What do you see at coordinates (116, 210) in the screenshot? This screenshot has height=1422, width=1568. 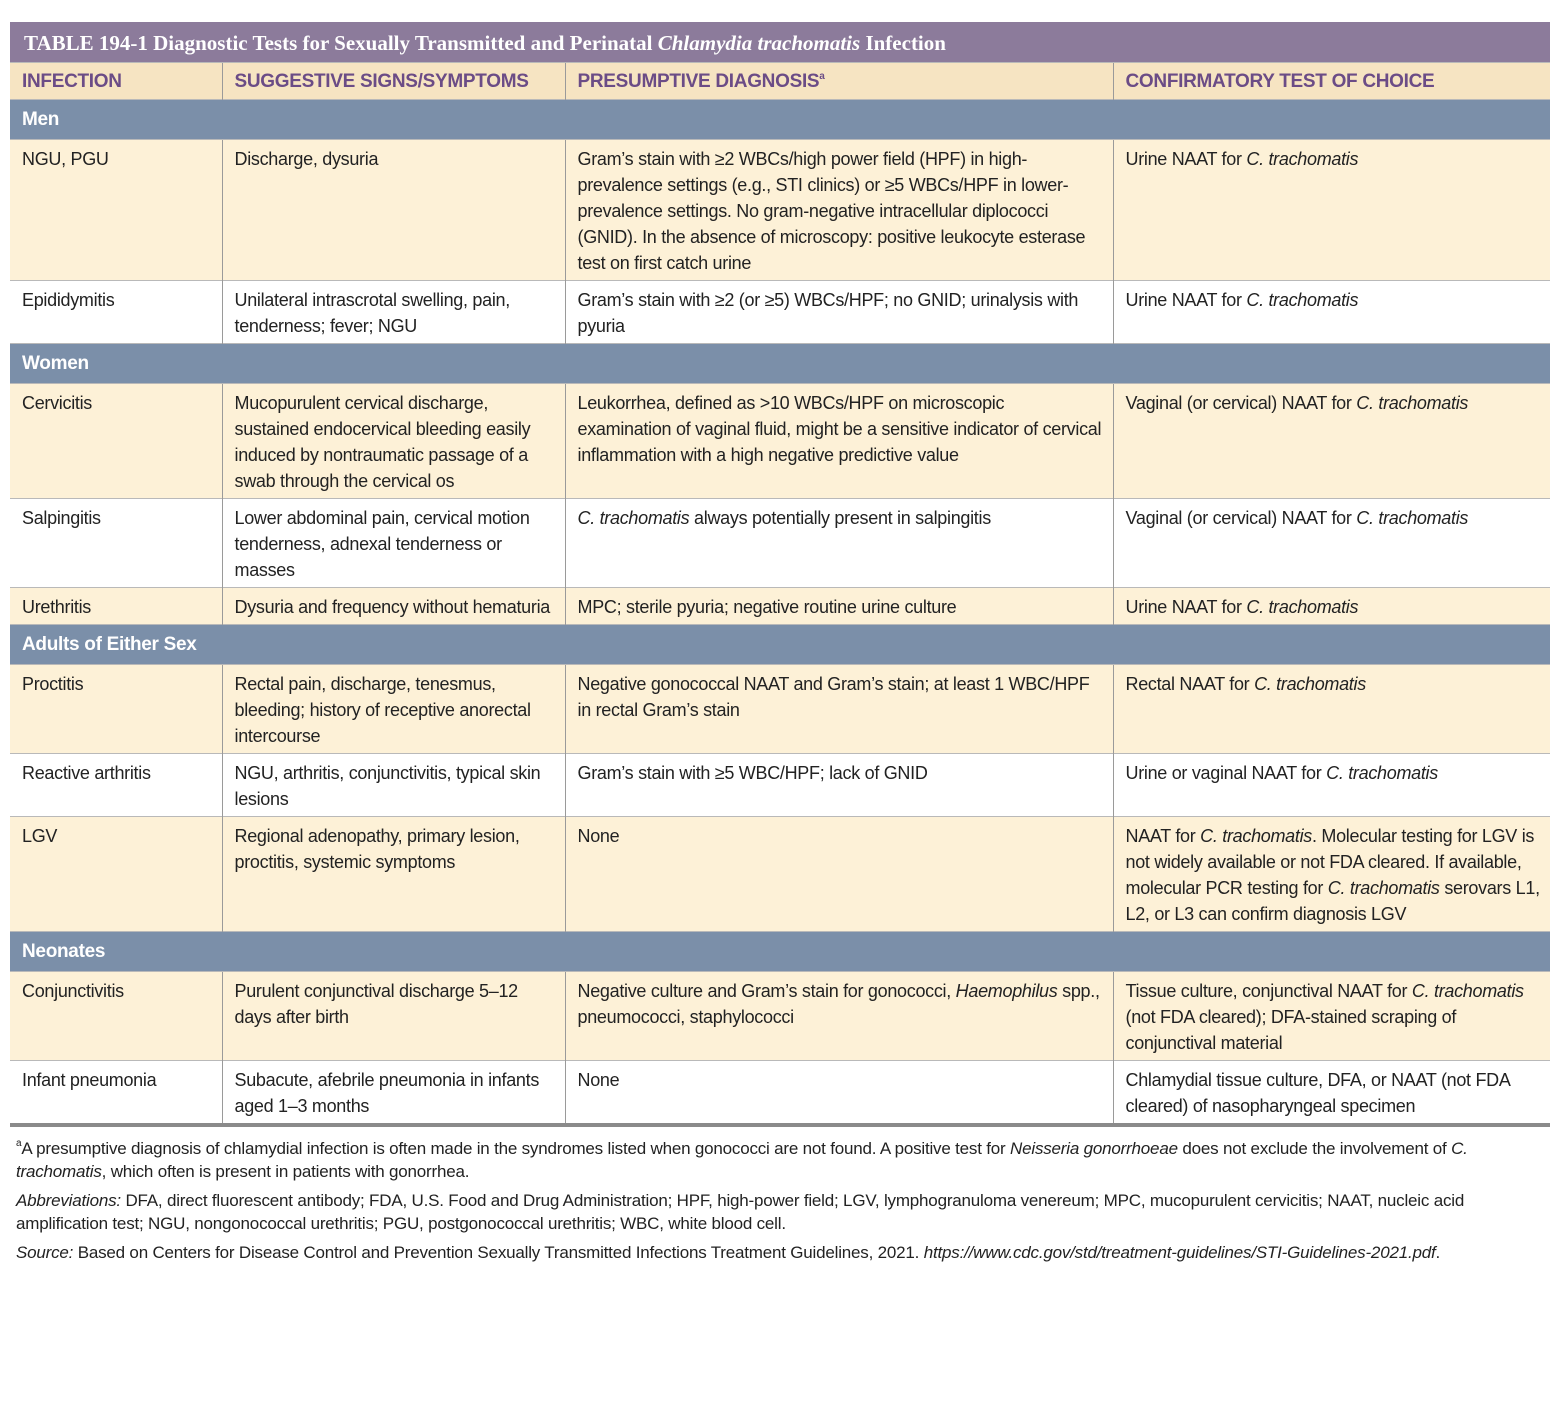 I see `cell: NGU, PGU` at bounding box center [116, 210].